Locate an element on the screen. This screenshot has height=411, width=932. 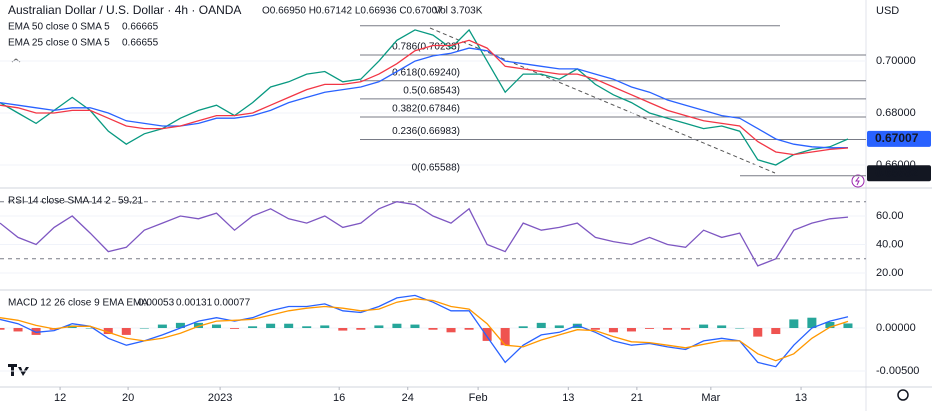
ohlc-values: O0.66950 H0.67142 L0.66936 C0.67007 is located at coordinates (352, 11).